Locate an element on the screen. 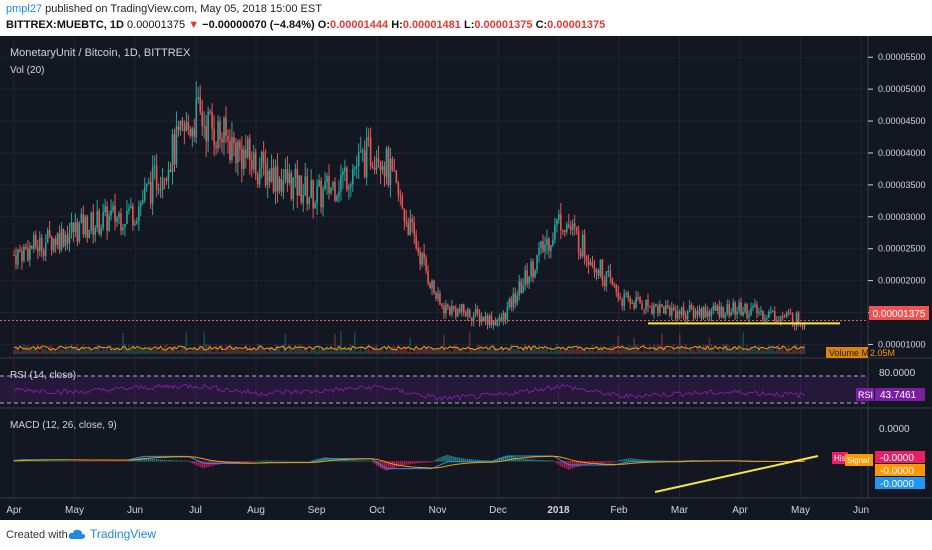 This screenshot has height=550, width=932. signal-value: -0.0000 is located at coordinates (897, 471).